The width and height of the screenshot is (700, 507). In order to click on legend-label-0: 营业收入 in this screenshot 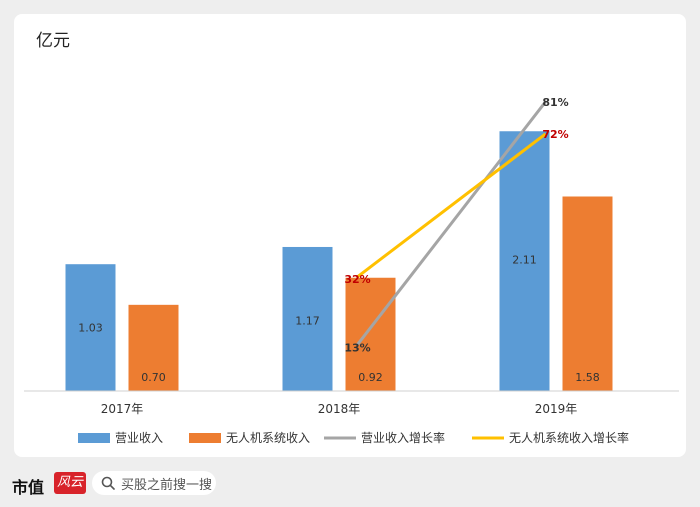, I will do `click(139, 438)`.